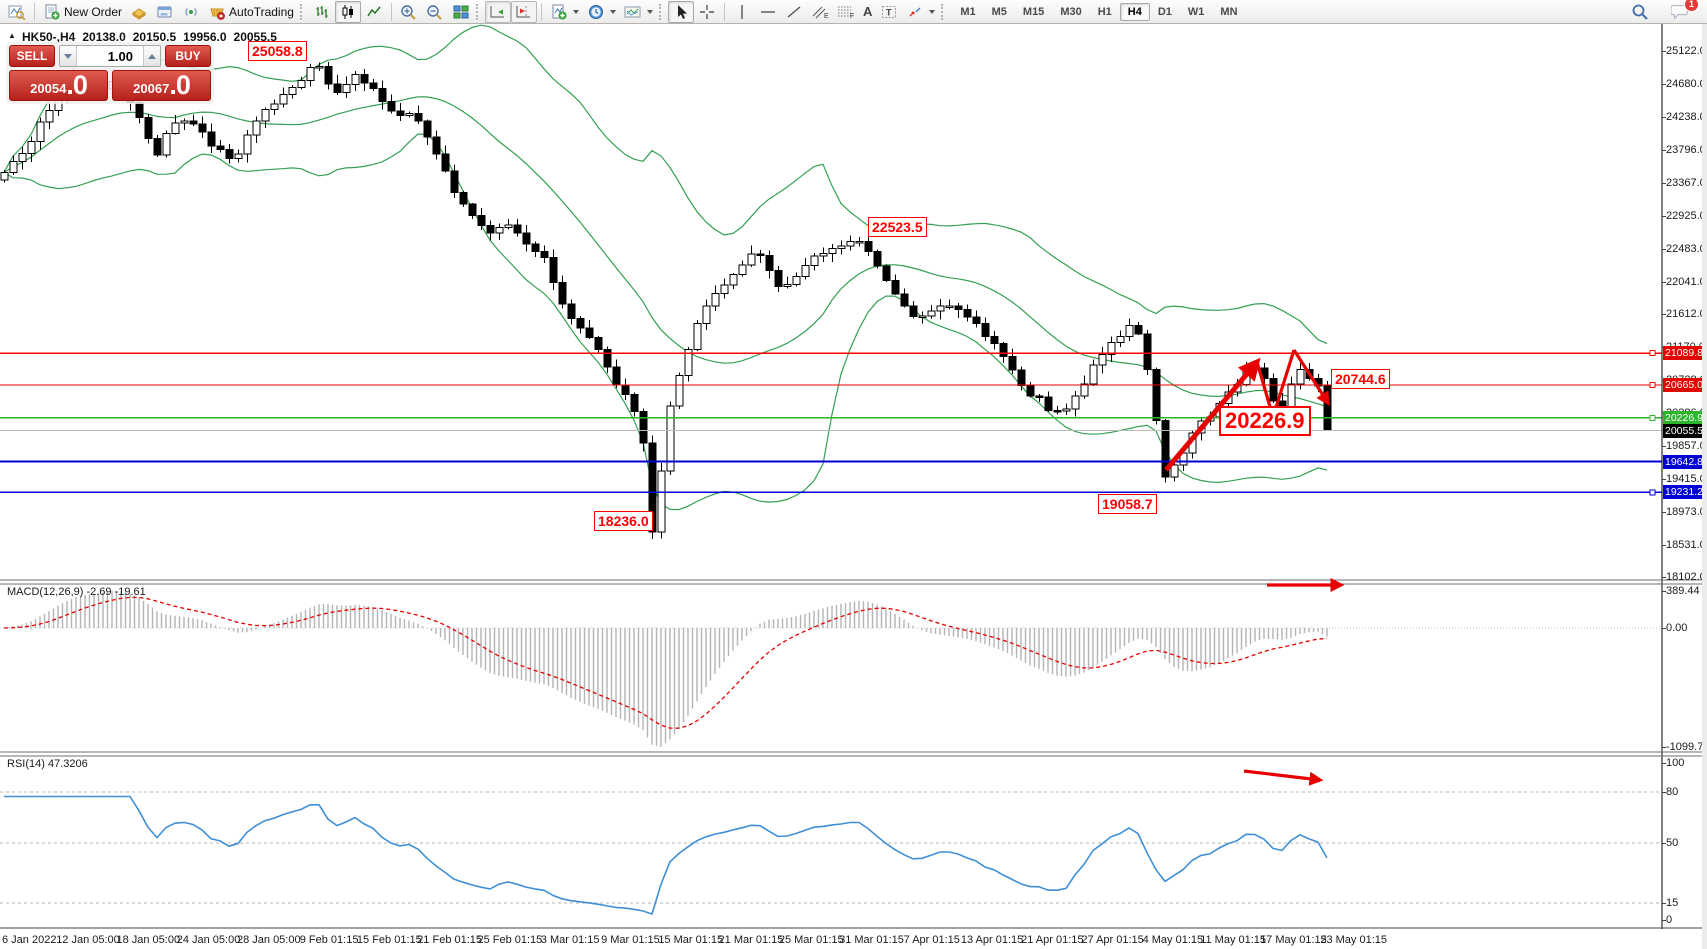 This screenshot has height=949, width=1707. Describe the element at coordinates (389, 940) in the screenshot. I see `time-axis-label: 15 Feb 01:15` at that location.